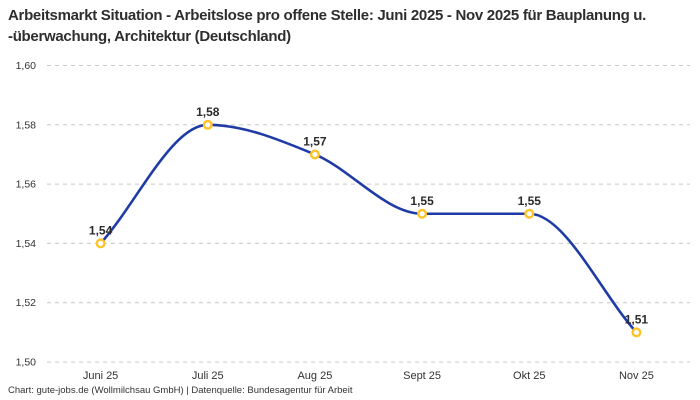  Describe the element at coordinates (637, 319) in the screenshot. I see `data-point-label: 1,51` at that location.